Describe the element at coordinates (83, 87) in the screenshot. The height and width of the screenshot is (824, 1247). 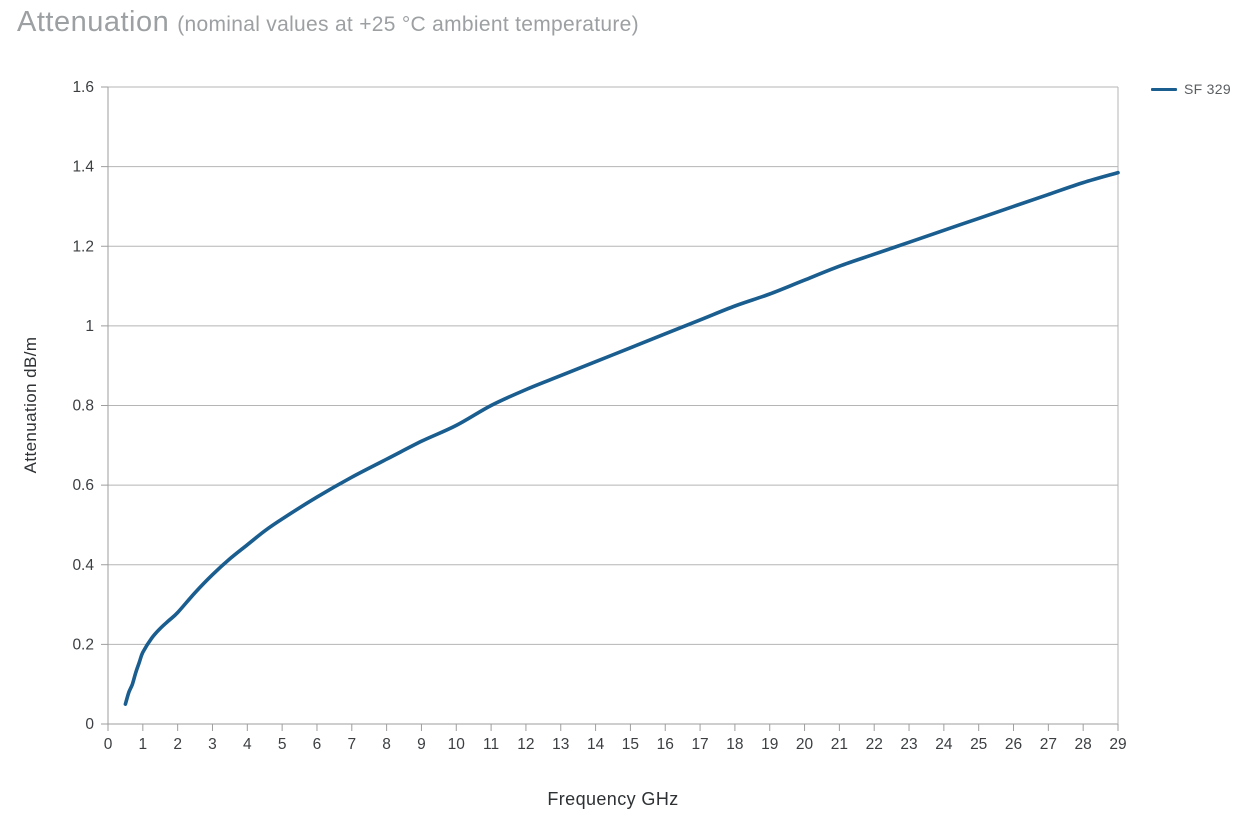
I see `y-tick-label: 1.6` at that location.